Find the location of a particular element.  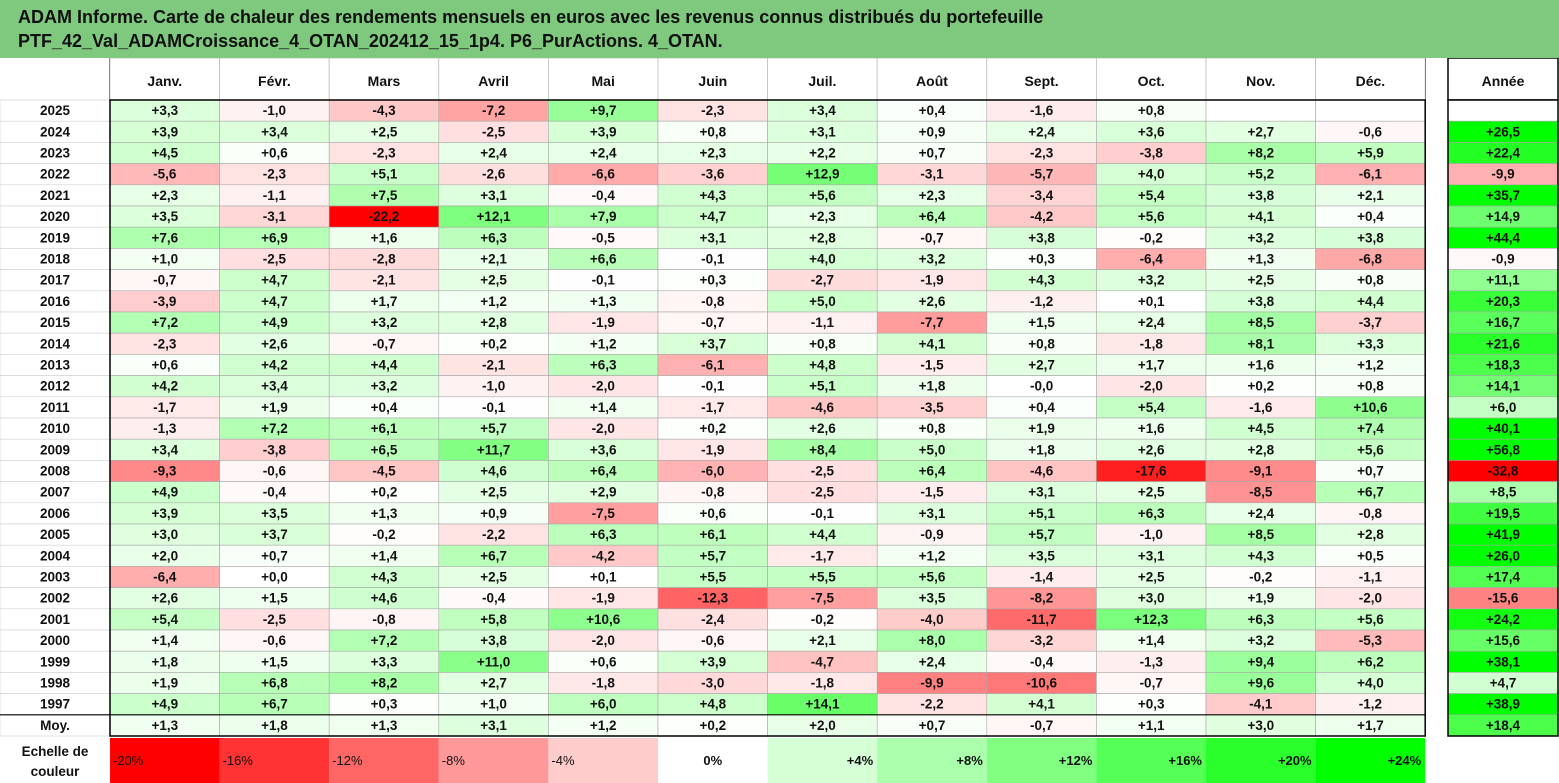

year-row-label: 2010 is located at coordinates (55, 428).